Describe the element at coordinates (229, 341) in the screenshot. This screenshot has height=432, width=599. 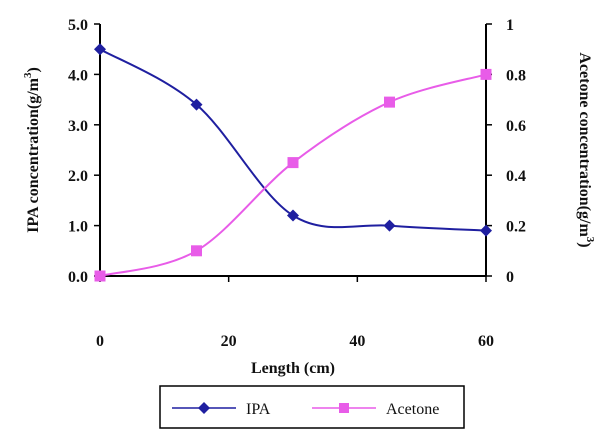
I see `x-tick-label: 20` at that location.